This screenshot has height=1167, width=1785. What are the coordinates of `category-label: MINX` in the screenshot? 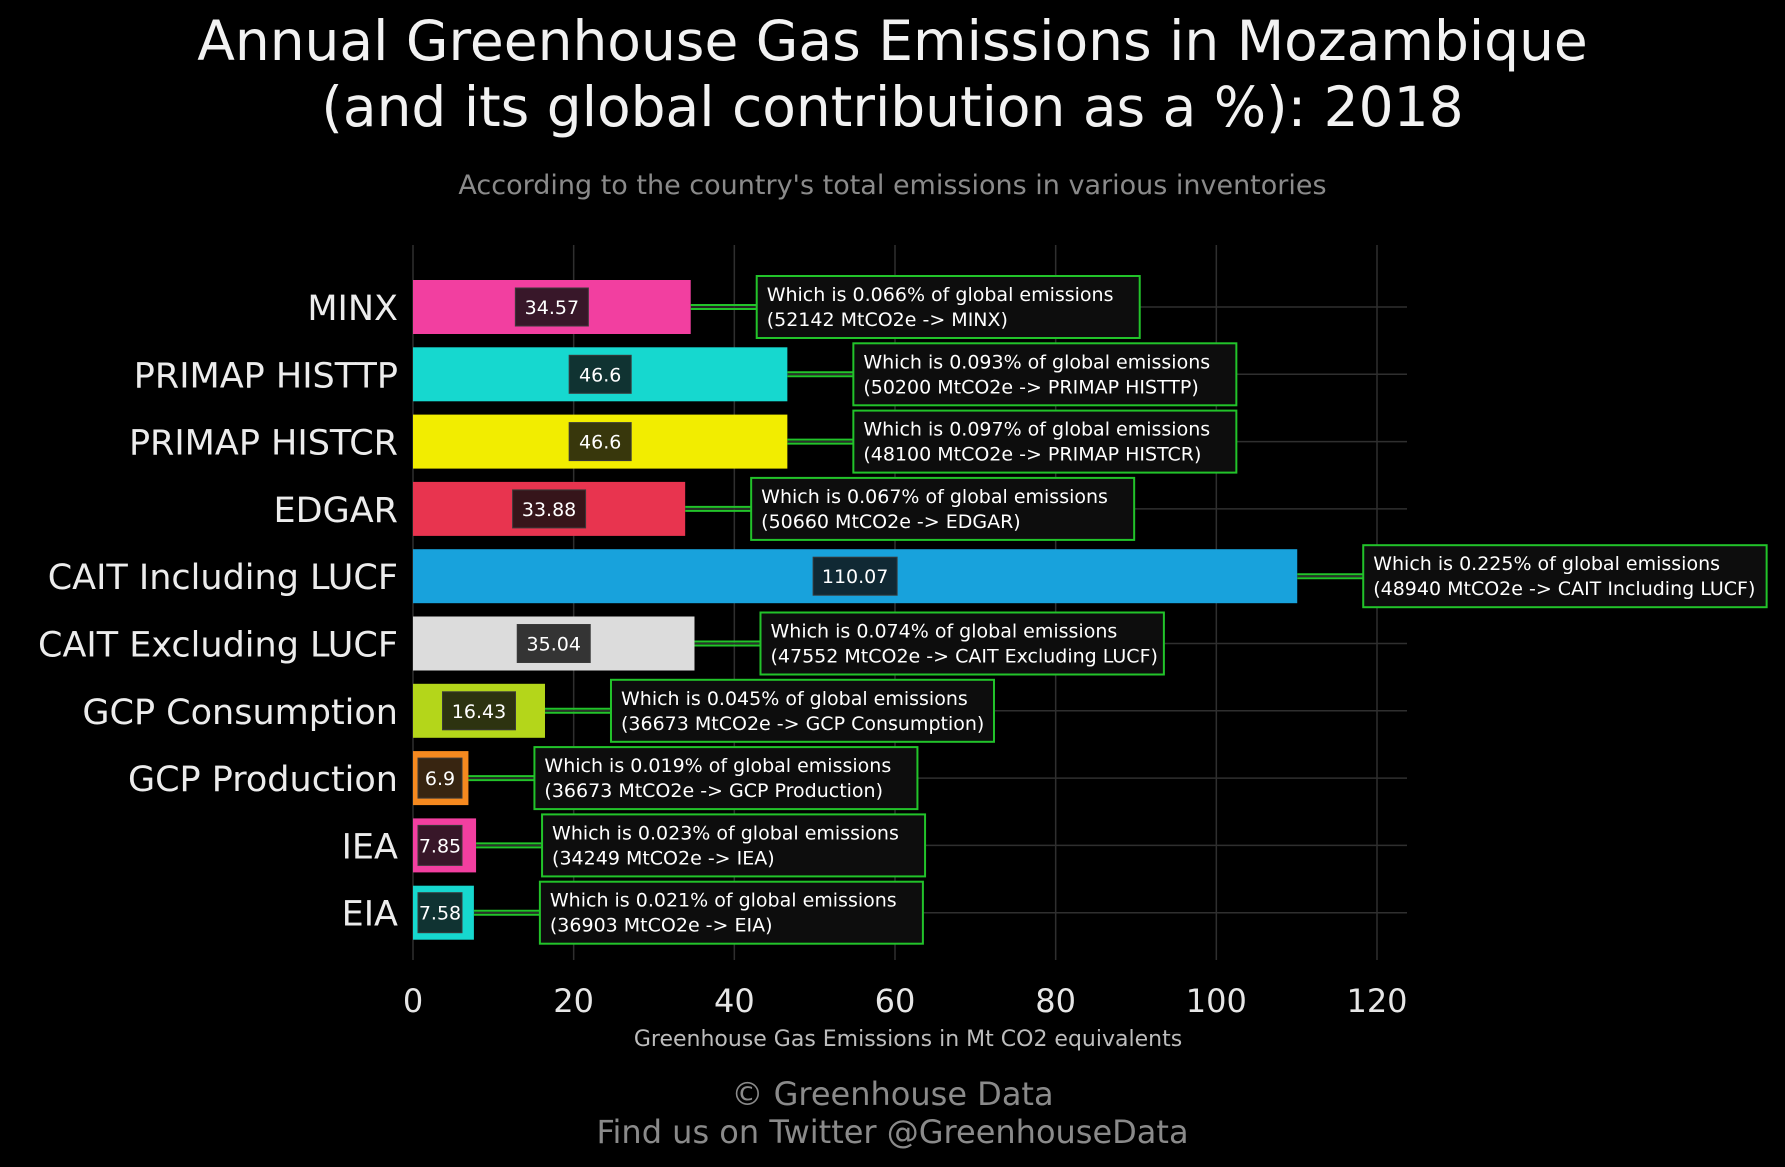 It's located at (352, 309).